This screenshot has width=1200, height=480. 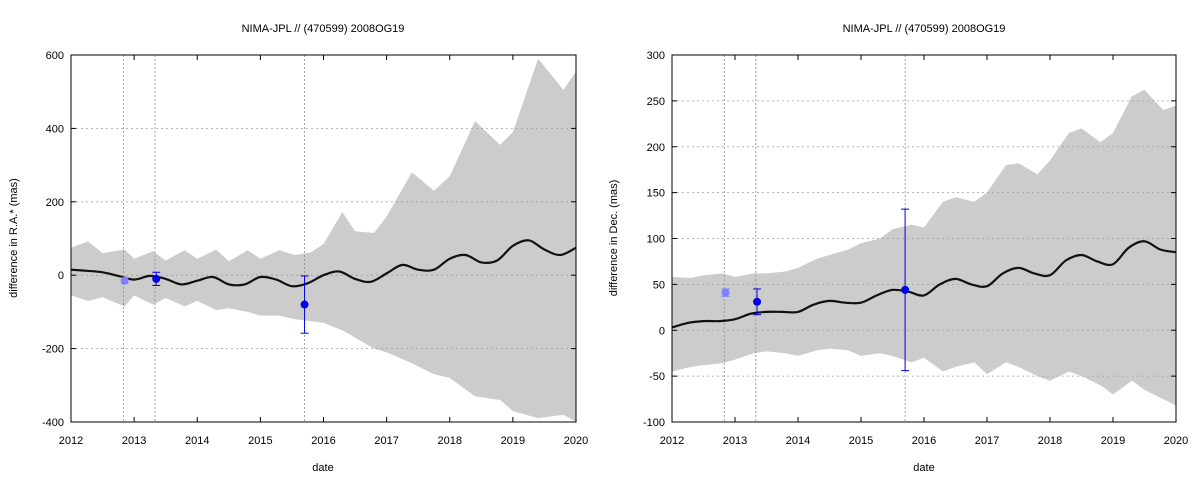 What do you see at coordinates (654, 423) in the screenshot?
I see `y-tick-label: -100` at bounding box center [654, 423].